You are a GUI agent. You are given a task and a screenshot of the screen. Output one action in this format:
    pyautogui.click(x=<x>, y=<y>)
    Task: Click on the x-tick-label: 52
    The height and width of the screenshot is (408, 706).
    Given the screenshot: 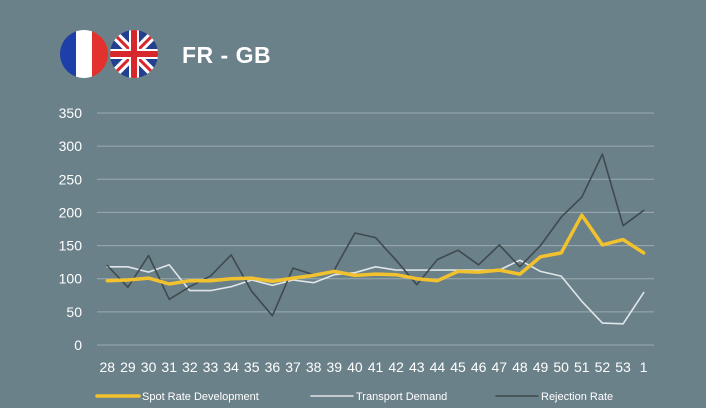 What is the action you would take?
    pyautogui.click(x=603, y=367)
    